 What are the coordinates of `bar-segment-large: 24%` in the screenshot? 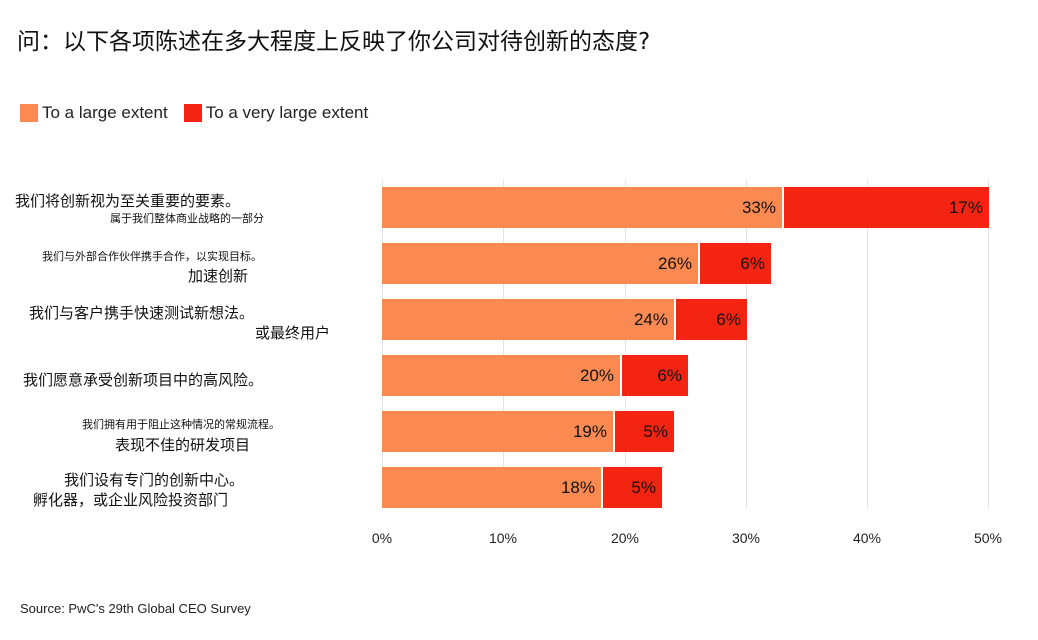 It's located at (528, 319).